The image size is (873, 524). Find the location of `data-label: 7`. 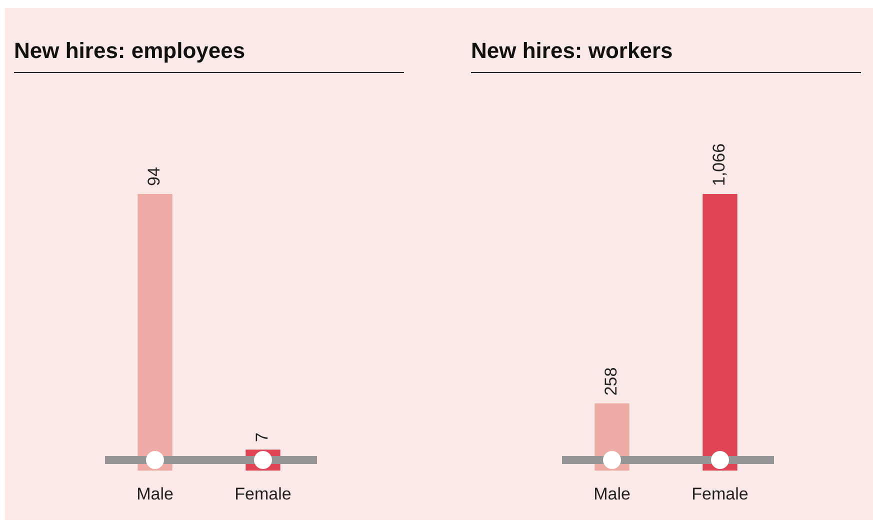

data-label: 7 is located at coordinates (262, 437).